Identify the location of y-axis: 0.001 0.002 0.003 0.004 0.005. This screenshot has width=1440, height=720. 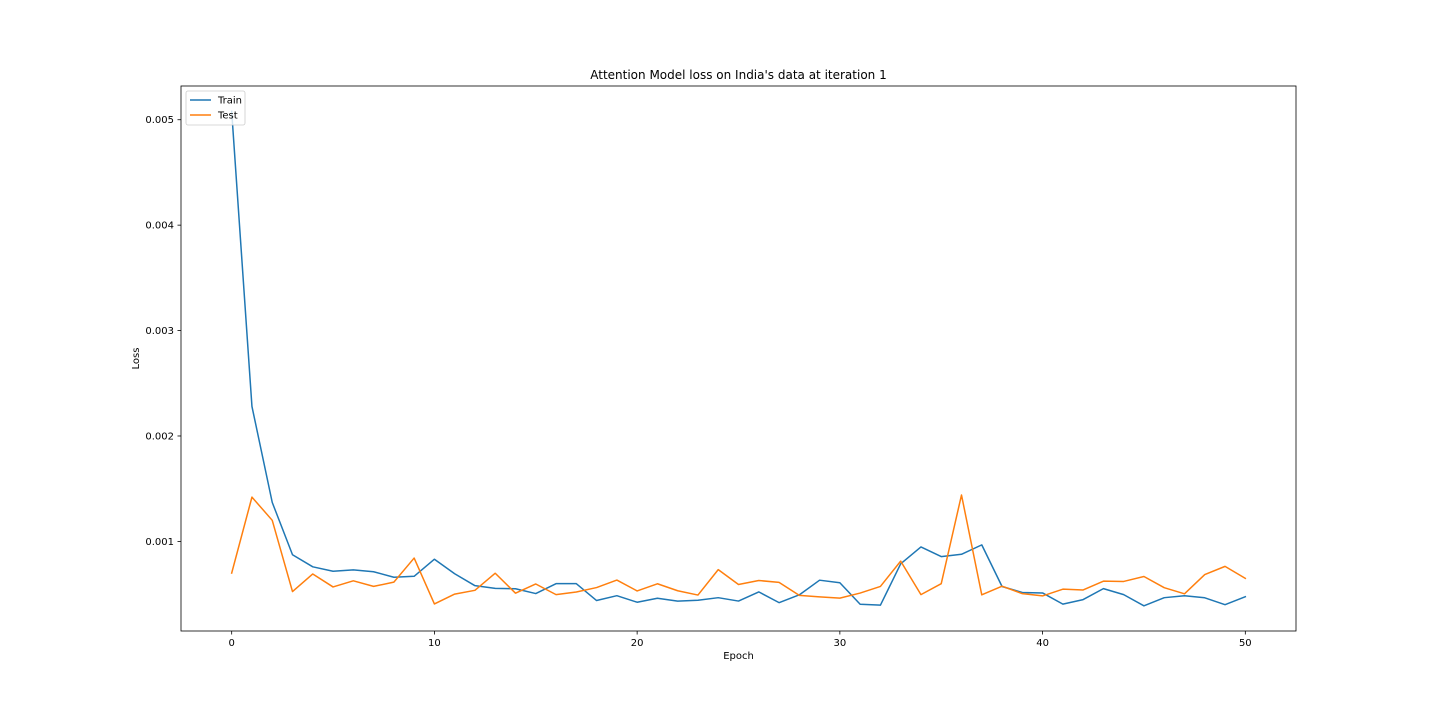
(163, 331).